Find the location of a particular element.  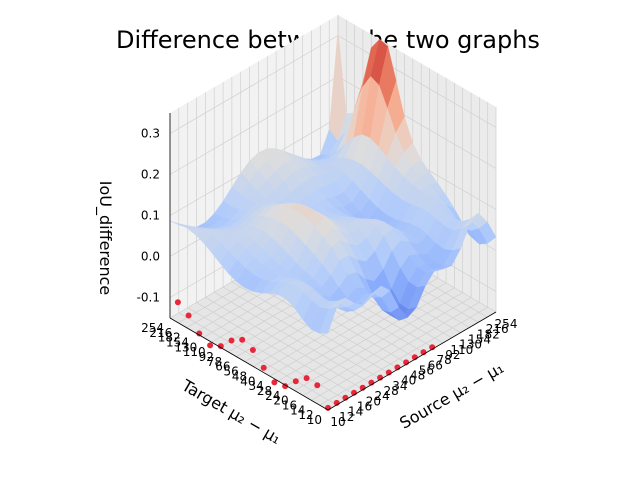

x-tick-label: 110 is located at coordinates (461, 350).